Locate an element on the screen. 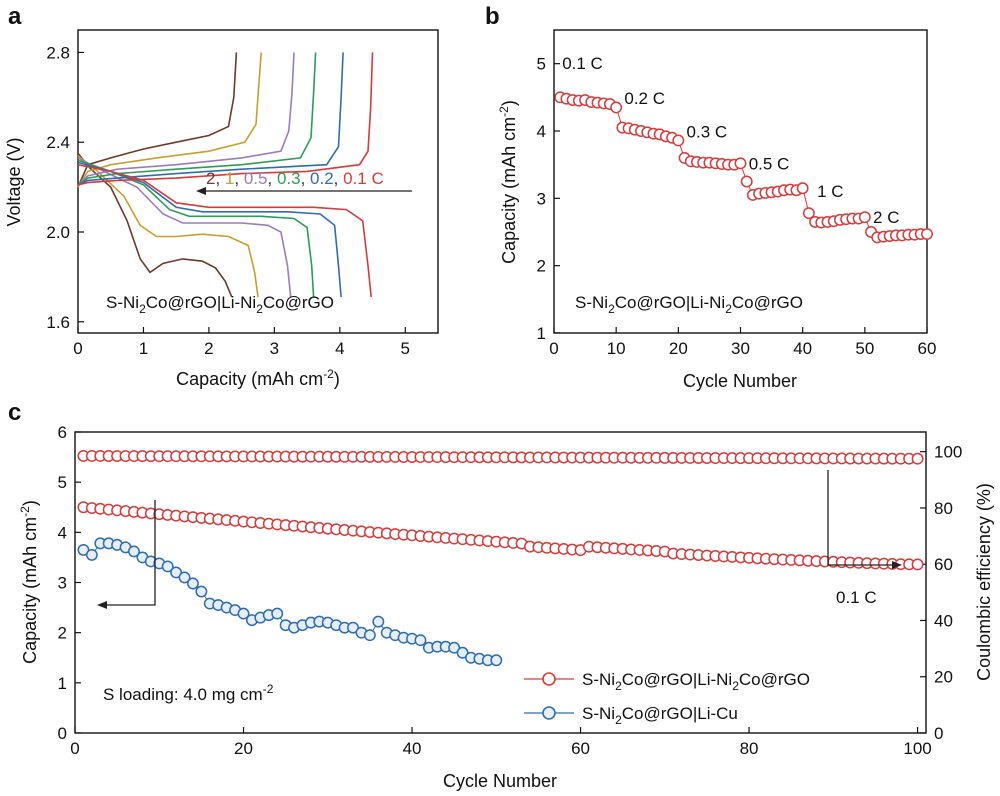  panel-b-sample-label: S-Ni2Co@rGO|Li-Ni2Co@rGO is located at coordinates (689, 304).